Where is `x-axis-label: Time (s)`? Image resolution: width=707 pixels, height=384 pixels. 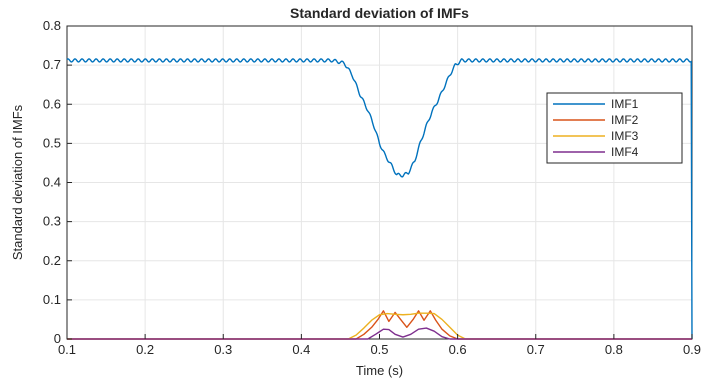
x-axis-label: Time (s) is located at coordinates (379, 370).